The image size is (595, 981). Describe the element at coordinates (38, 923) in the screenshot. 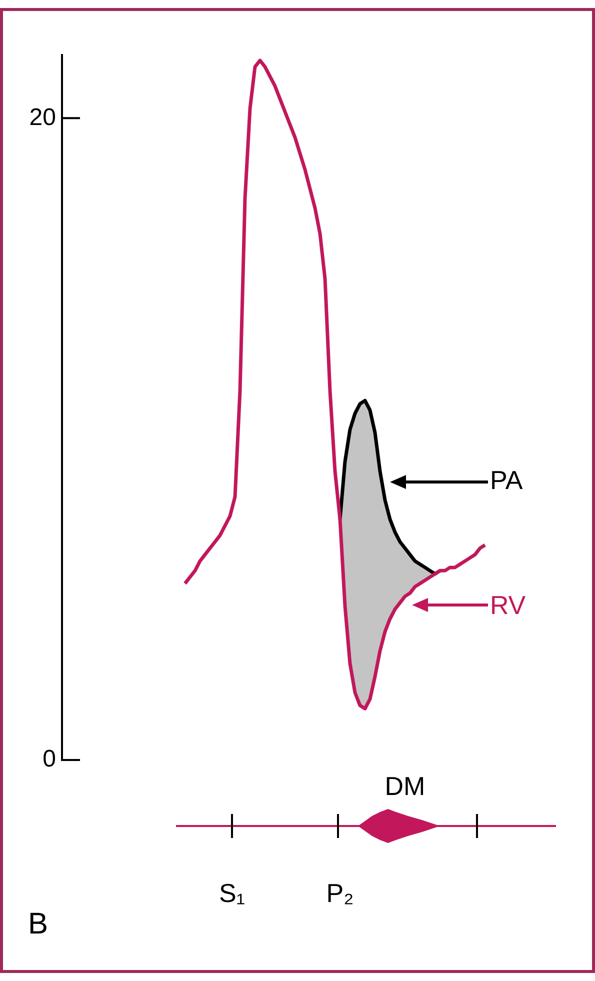

I see `text: B` at that location.